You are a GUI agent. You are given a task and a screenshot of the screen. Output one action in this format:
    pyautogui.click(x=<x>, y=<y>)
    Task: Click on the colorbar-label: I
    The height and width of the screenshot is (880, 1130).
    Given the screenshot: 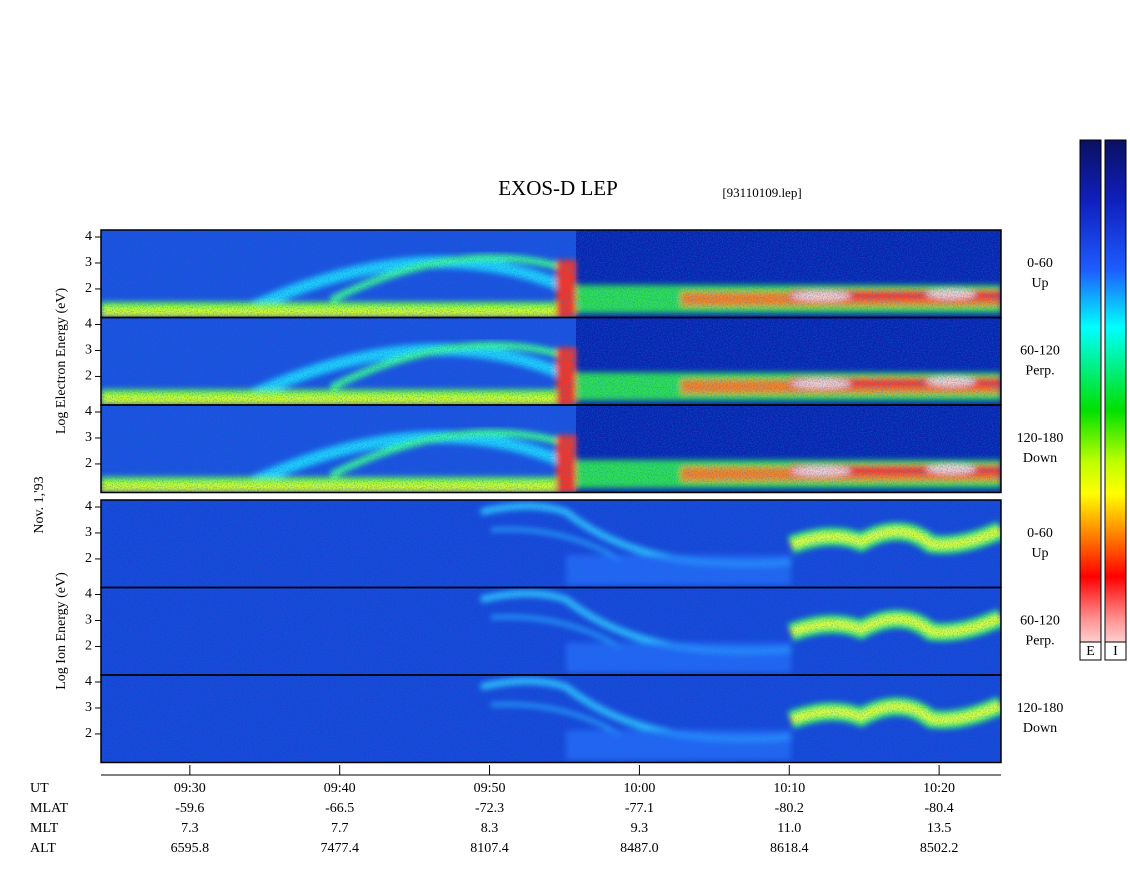 What is the action you would take?
    pyautogui.click(x=1115, y=651)
    